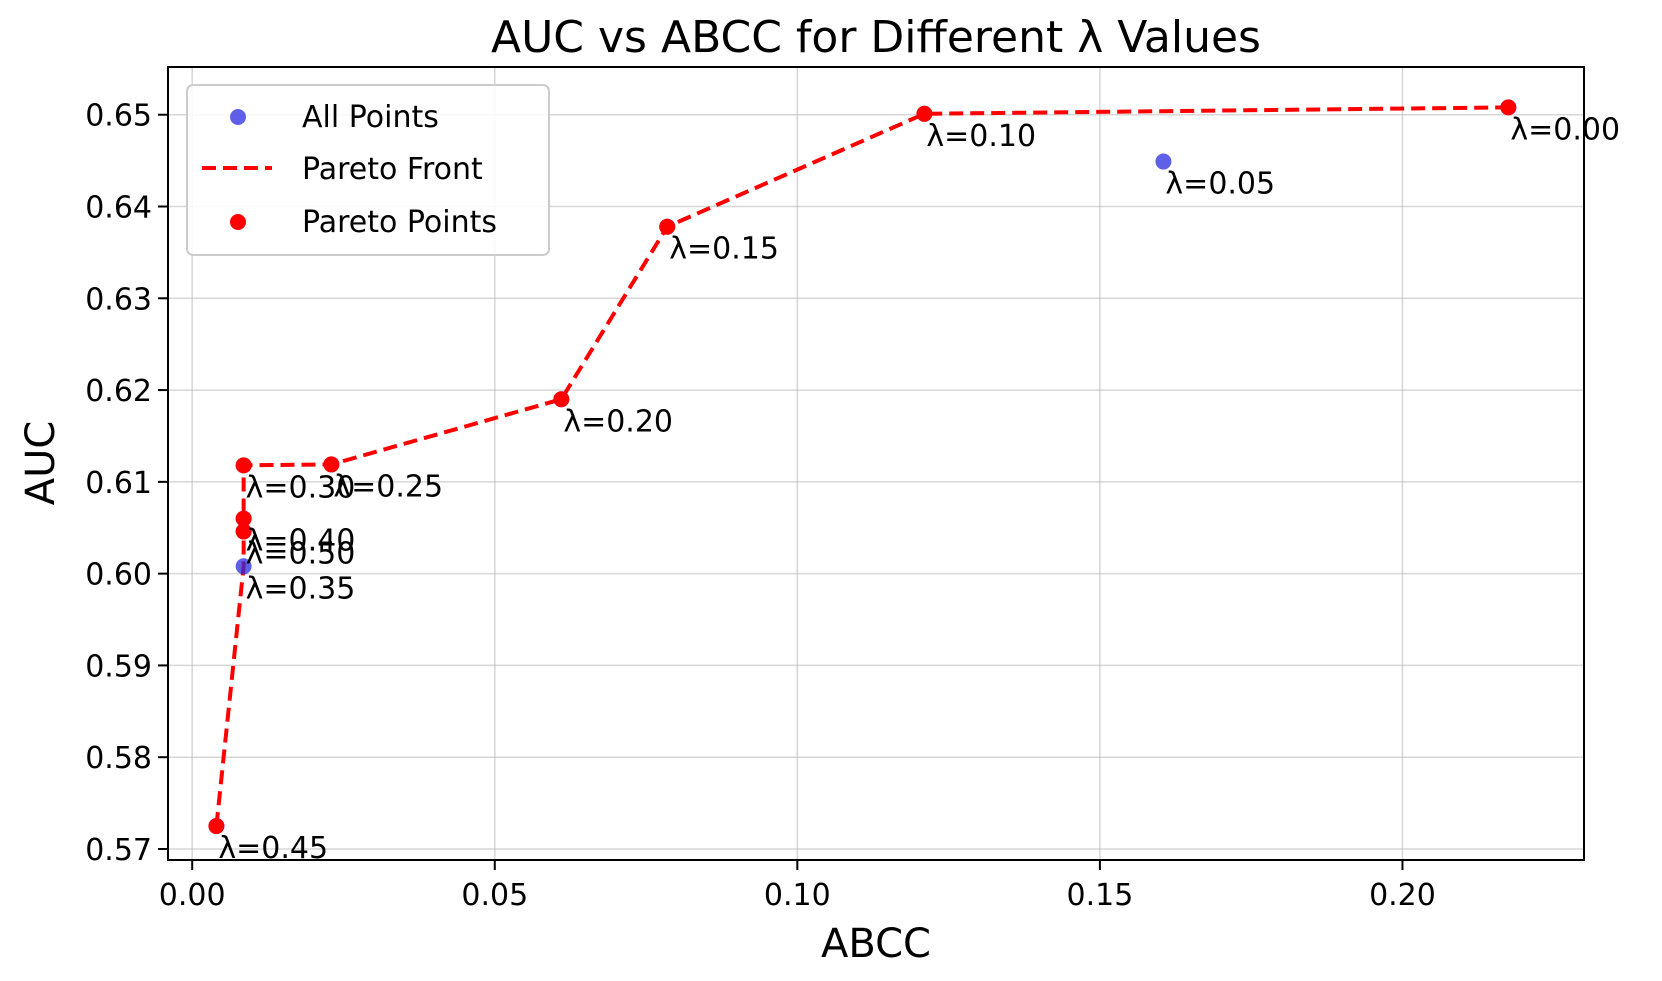 This screenshot has height=981, width=1662. Describe the element at coordinates (118, 116) in the screenshot. I see `y-tick-label: 0.65` at that location.